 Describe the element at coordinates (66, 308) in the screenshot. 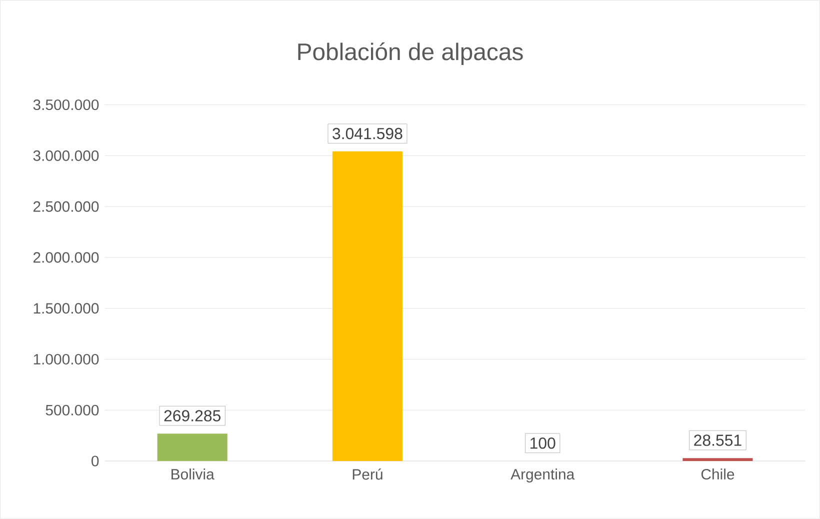

I see `y-tick-label: 1.500.000` at that location.